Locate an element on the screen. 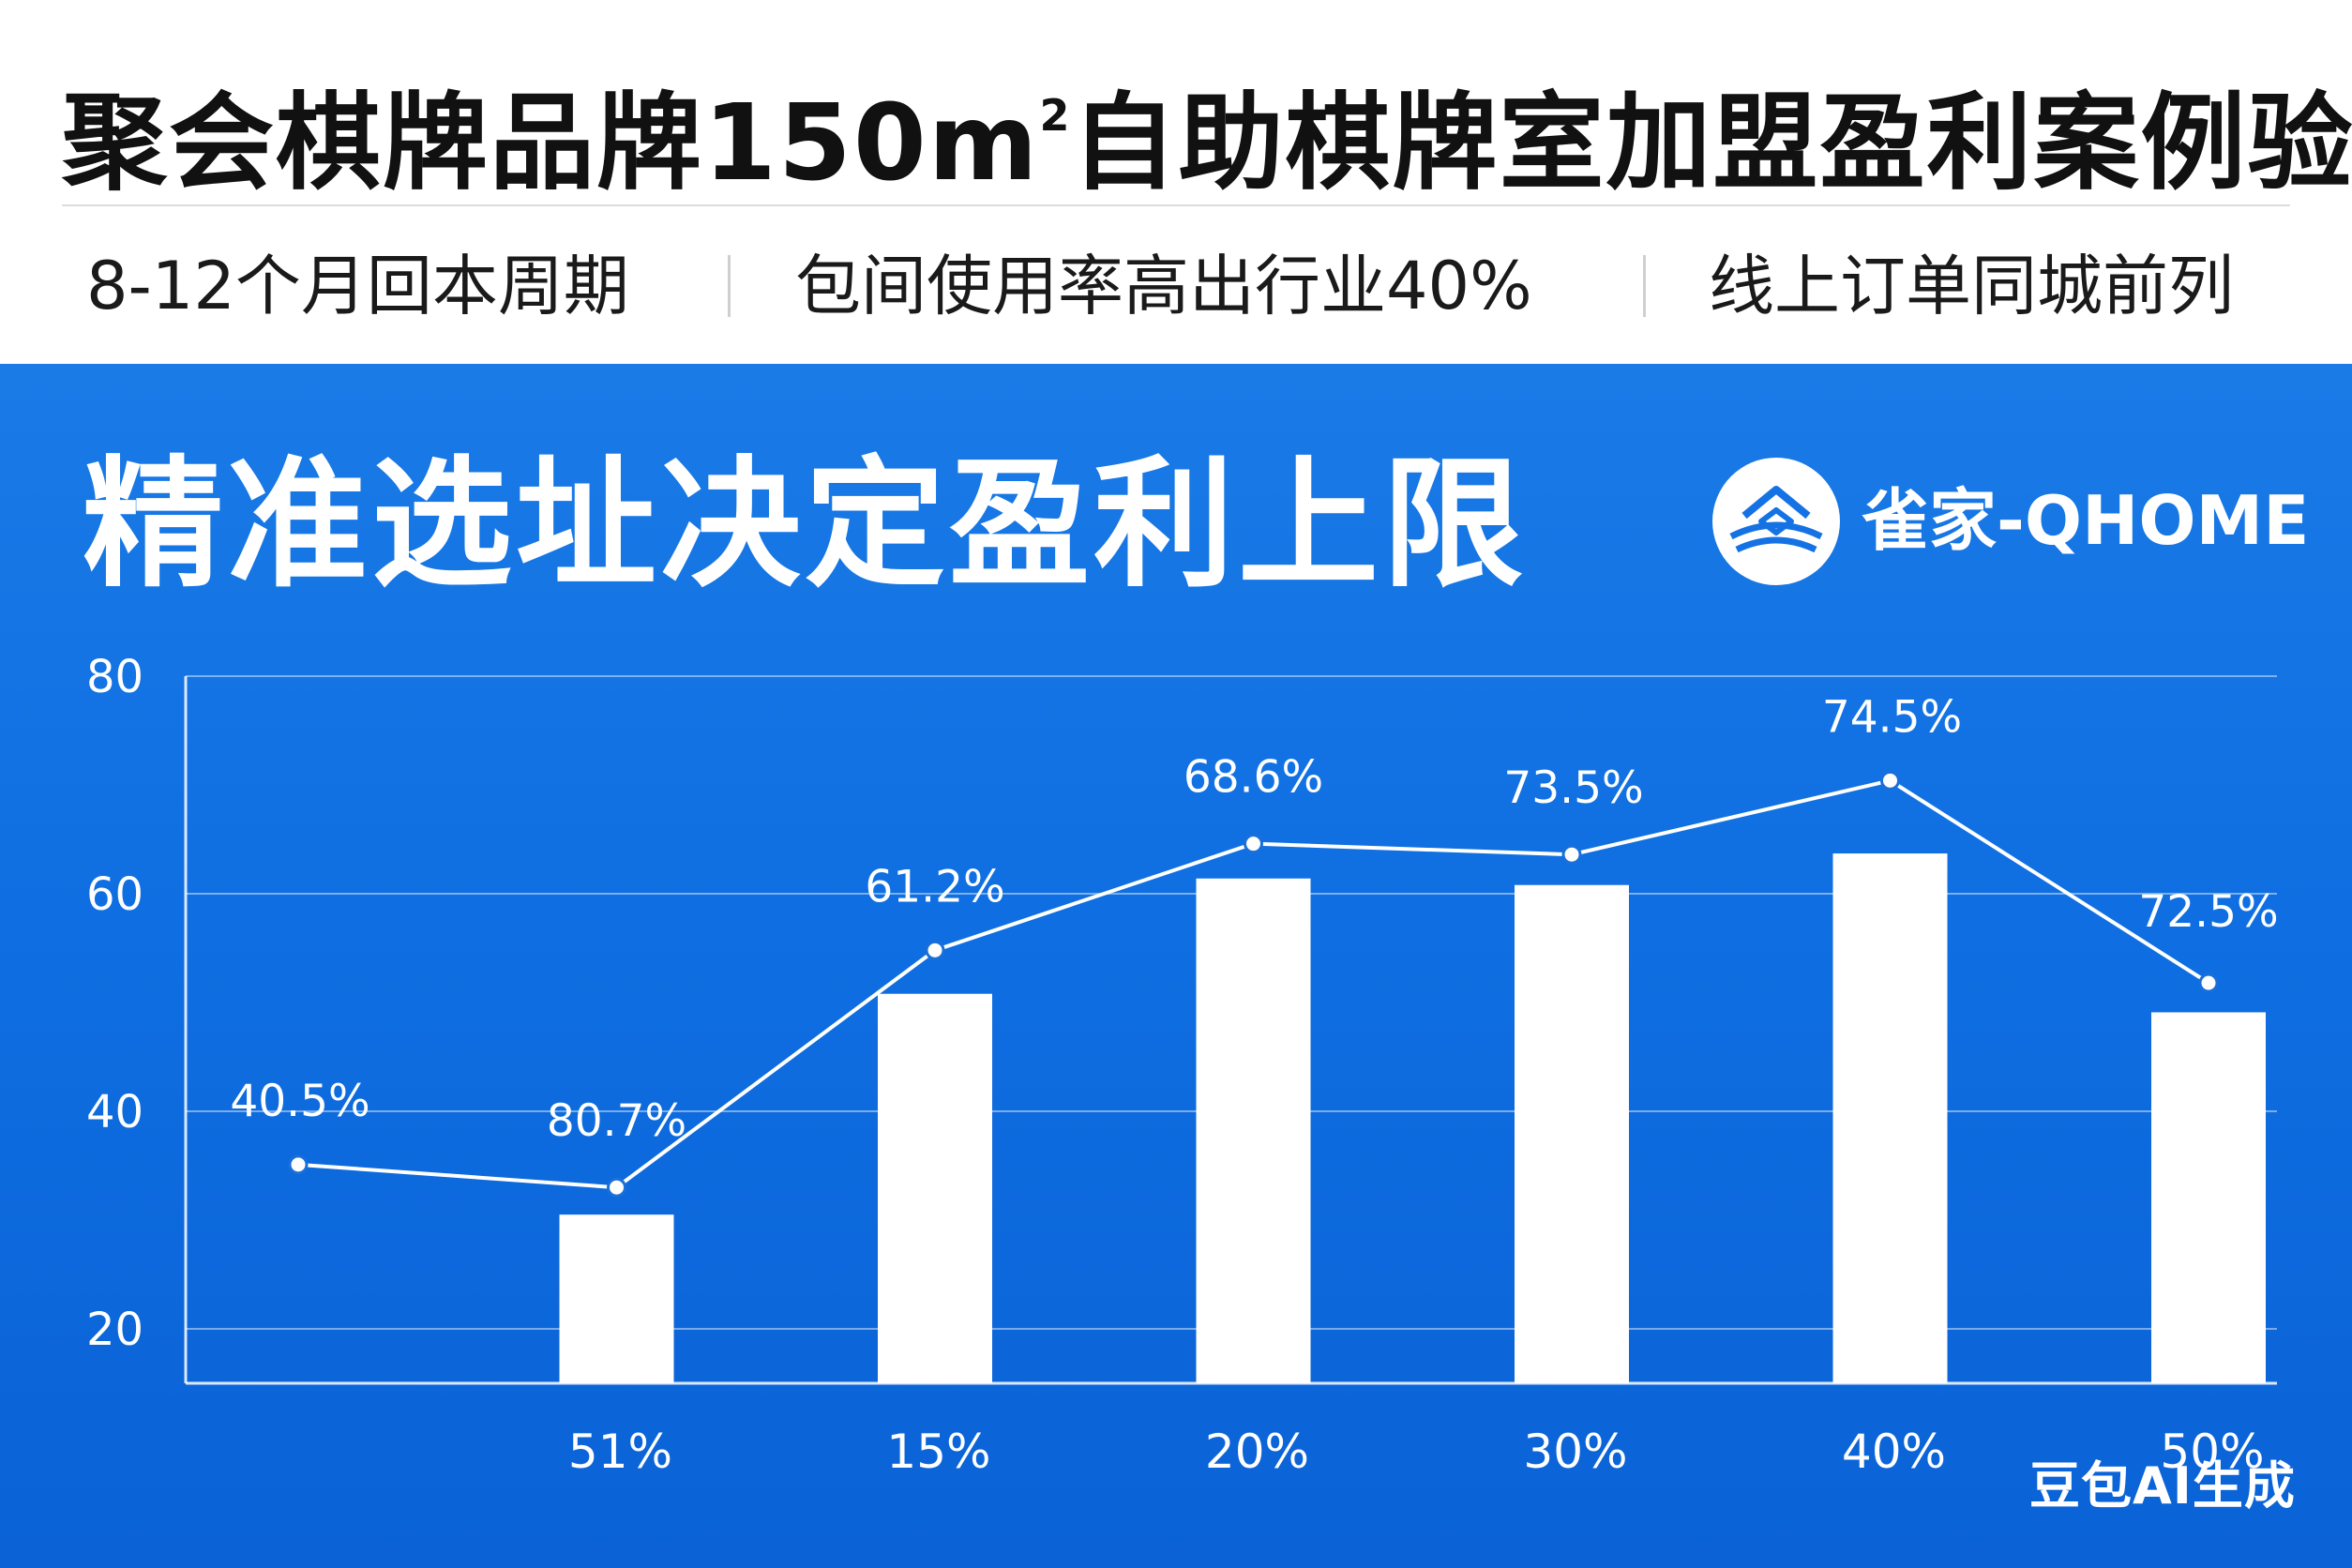 Image resolution: width=2352 pixels, height=1568 pixels. data-label: 68.6% is located at coordinates (1253, 778).